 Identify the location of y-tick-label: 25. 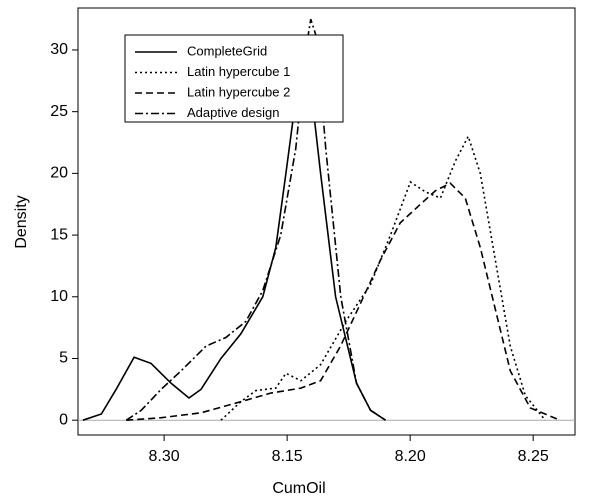
(59, 111).